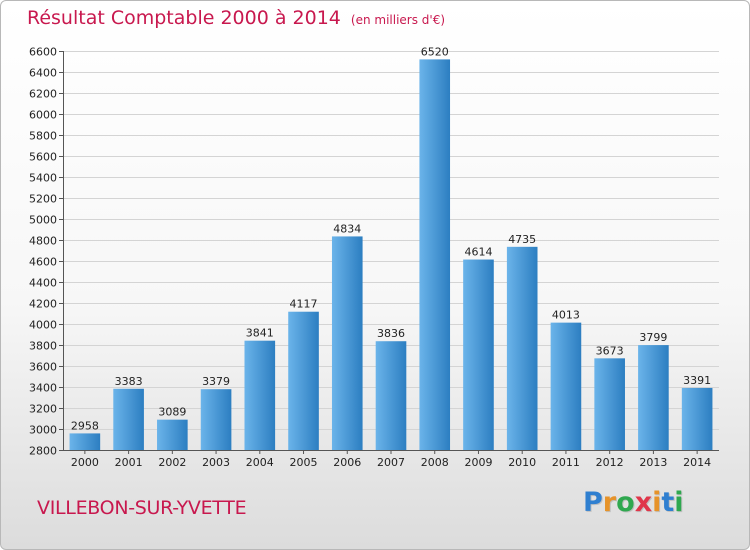 Image resolution: width=750 pixels, height=550 pixels. What do you see at coordinates (260, 333) in the screenshot?
I see `data-label: 3841` at bounding box center [260, 333].